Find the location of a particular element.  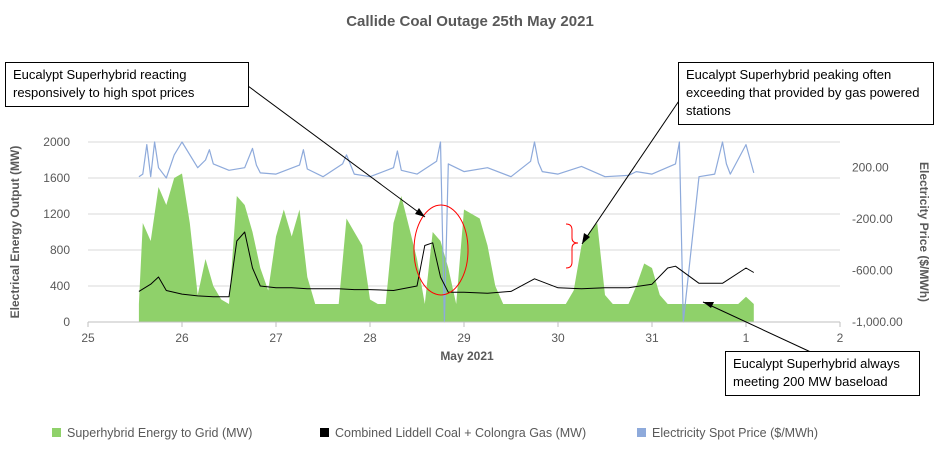

x-tick-label: 31 is located at coordinates (652, 338).